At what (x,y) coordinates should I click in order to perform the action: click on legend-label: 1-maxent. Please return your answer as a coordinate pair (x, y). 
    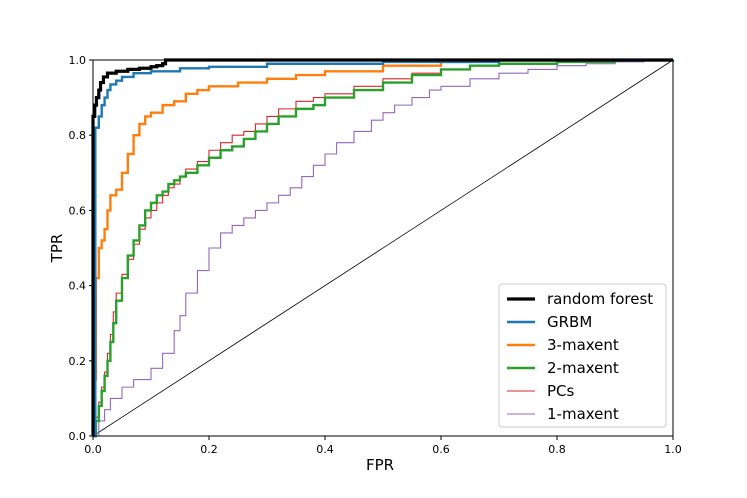
    Looking at the image, I should click on (583, 414).